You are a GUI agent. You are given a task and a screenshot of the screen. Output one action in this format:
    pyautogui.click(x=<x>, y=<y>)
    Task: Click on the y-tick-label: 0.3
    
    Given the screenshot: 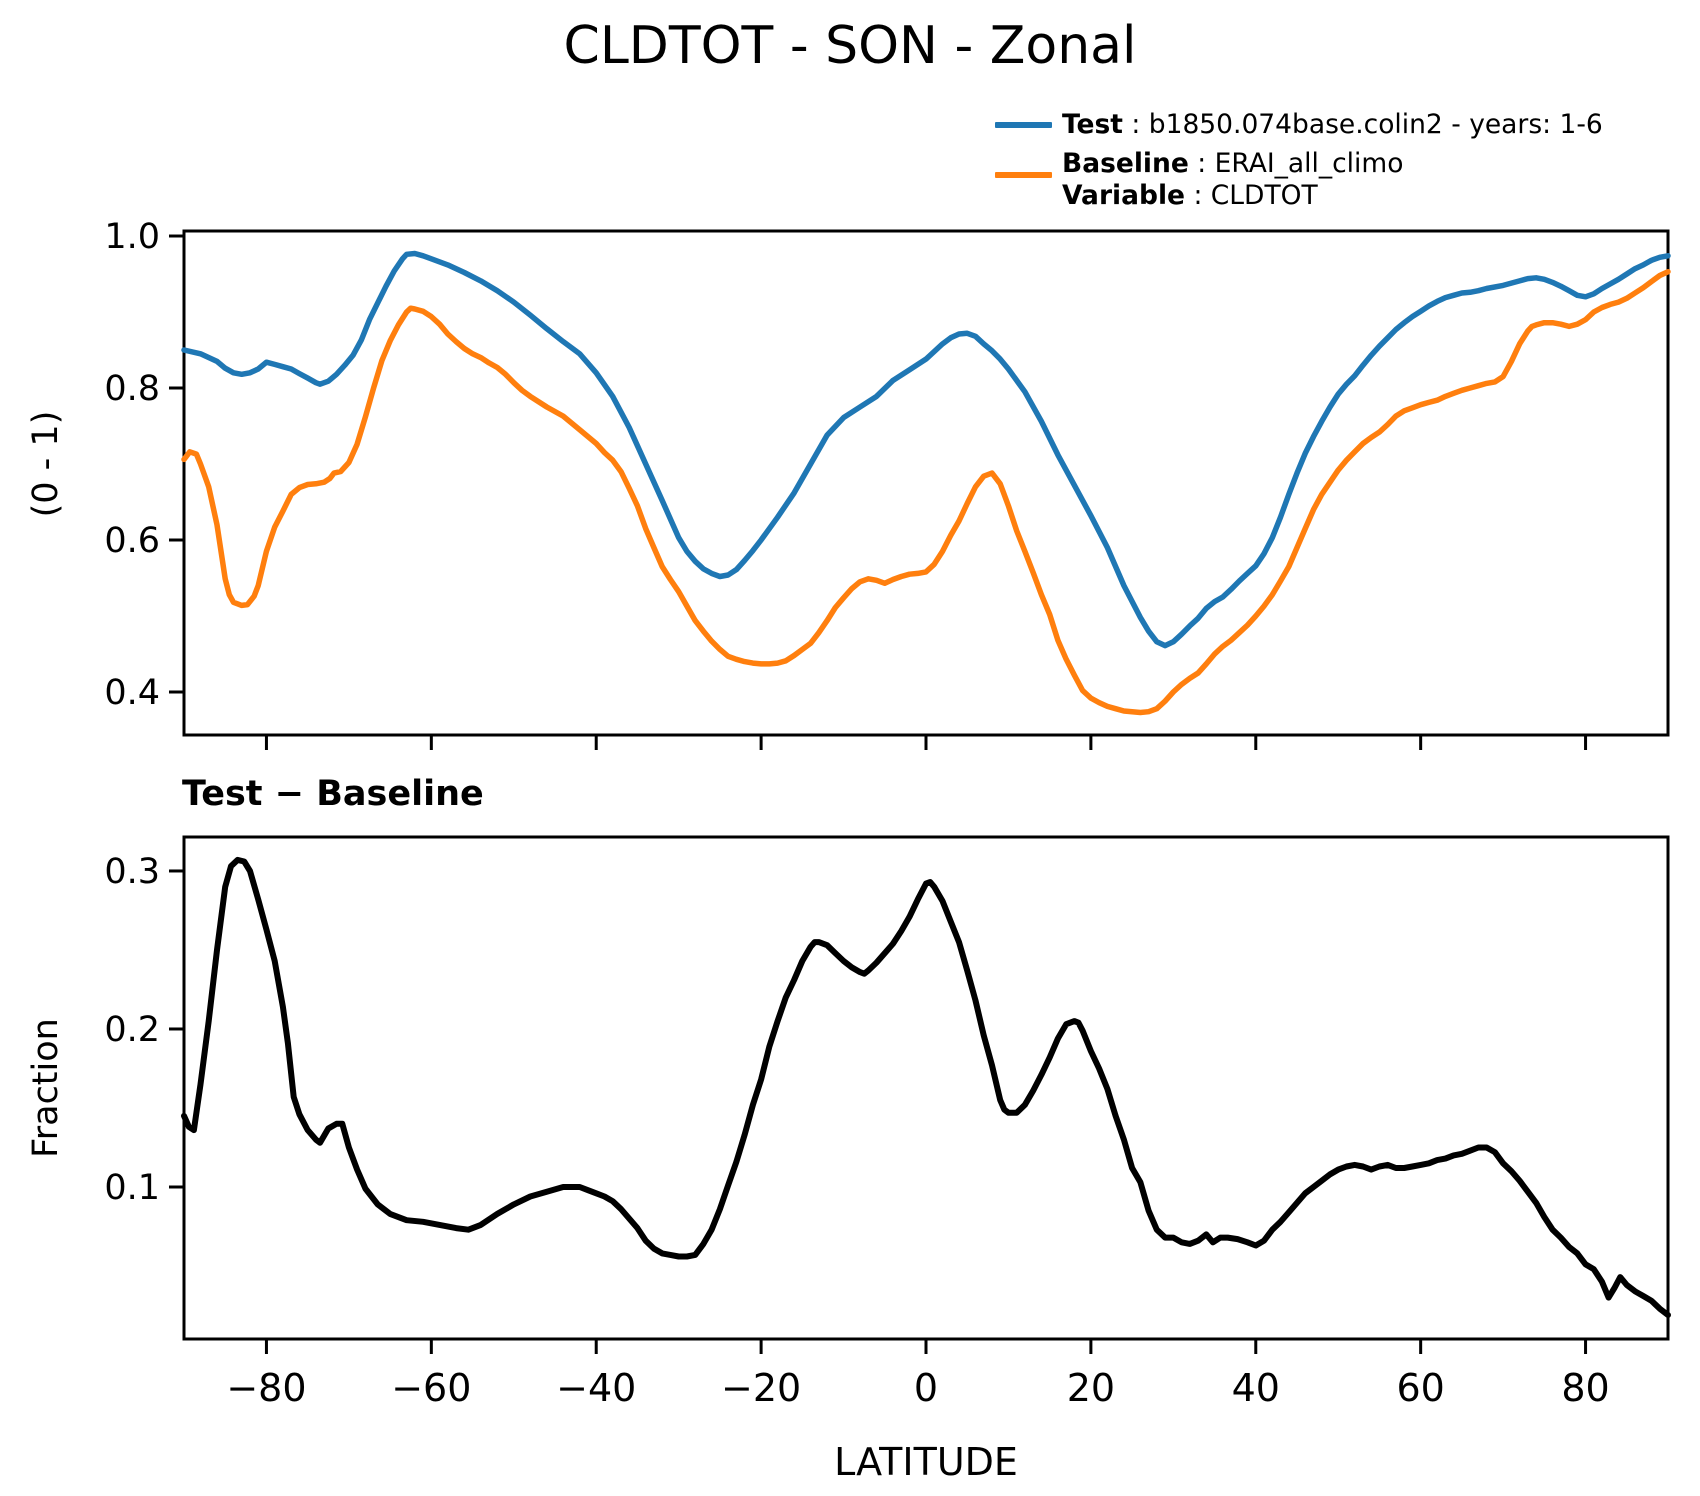 What is the action you would take?
    pyautogui.click(x=132, y=872)
    